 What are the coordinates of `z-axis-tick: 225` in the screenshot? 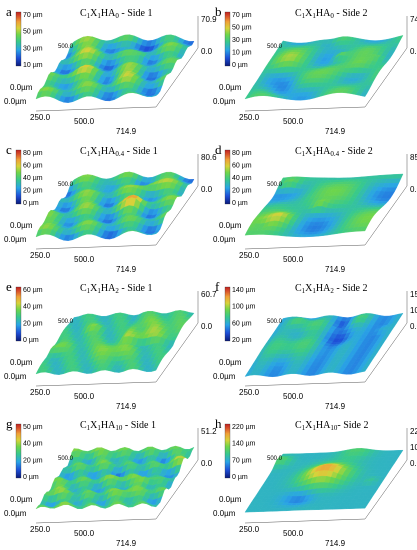 It's located at (413, 431).